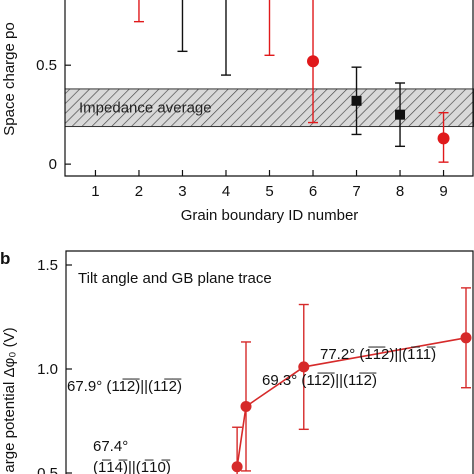  Describe the element at coordinates (175, 278) in the screenshot. I see `chart-title: Tilt angle and GB plane trace` at that location.